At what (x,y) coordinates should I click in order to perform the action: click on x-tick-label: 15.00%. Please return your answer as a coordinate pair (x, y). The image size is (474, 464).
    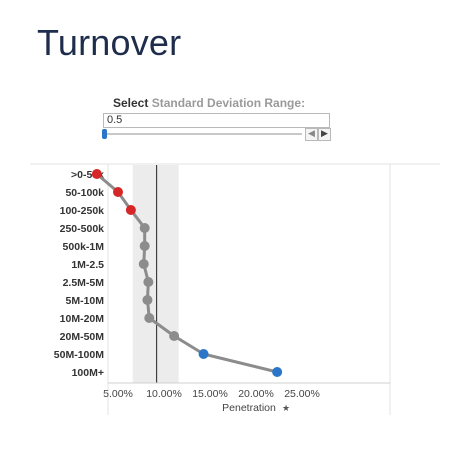
    Looking at the image, I should click on (210, 394).